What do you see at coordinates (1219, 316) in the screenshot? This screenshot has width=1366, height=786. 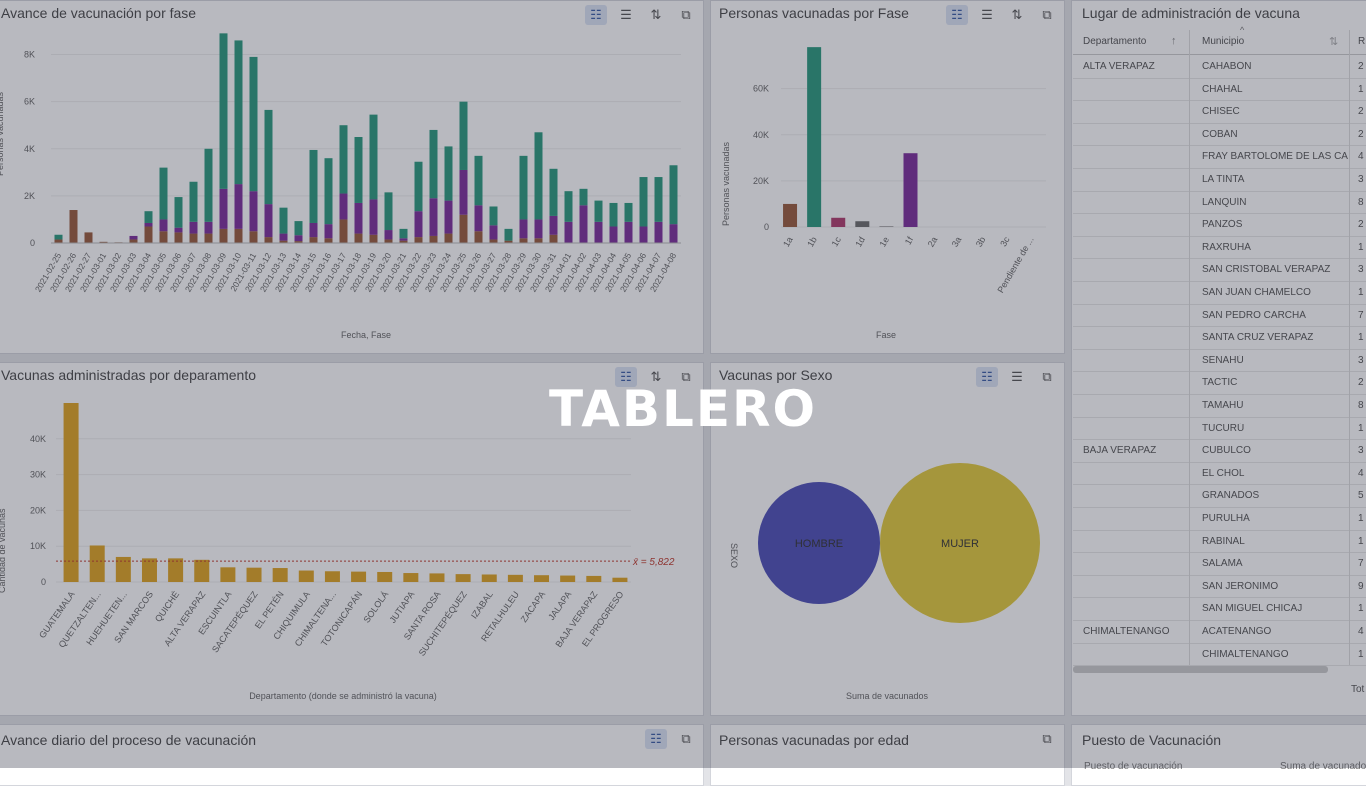 I see `table-row: SAN PEDRO CARCHÁ 7` at bounding box center [1219, 316].